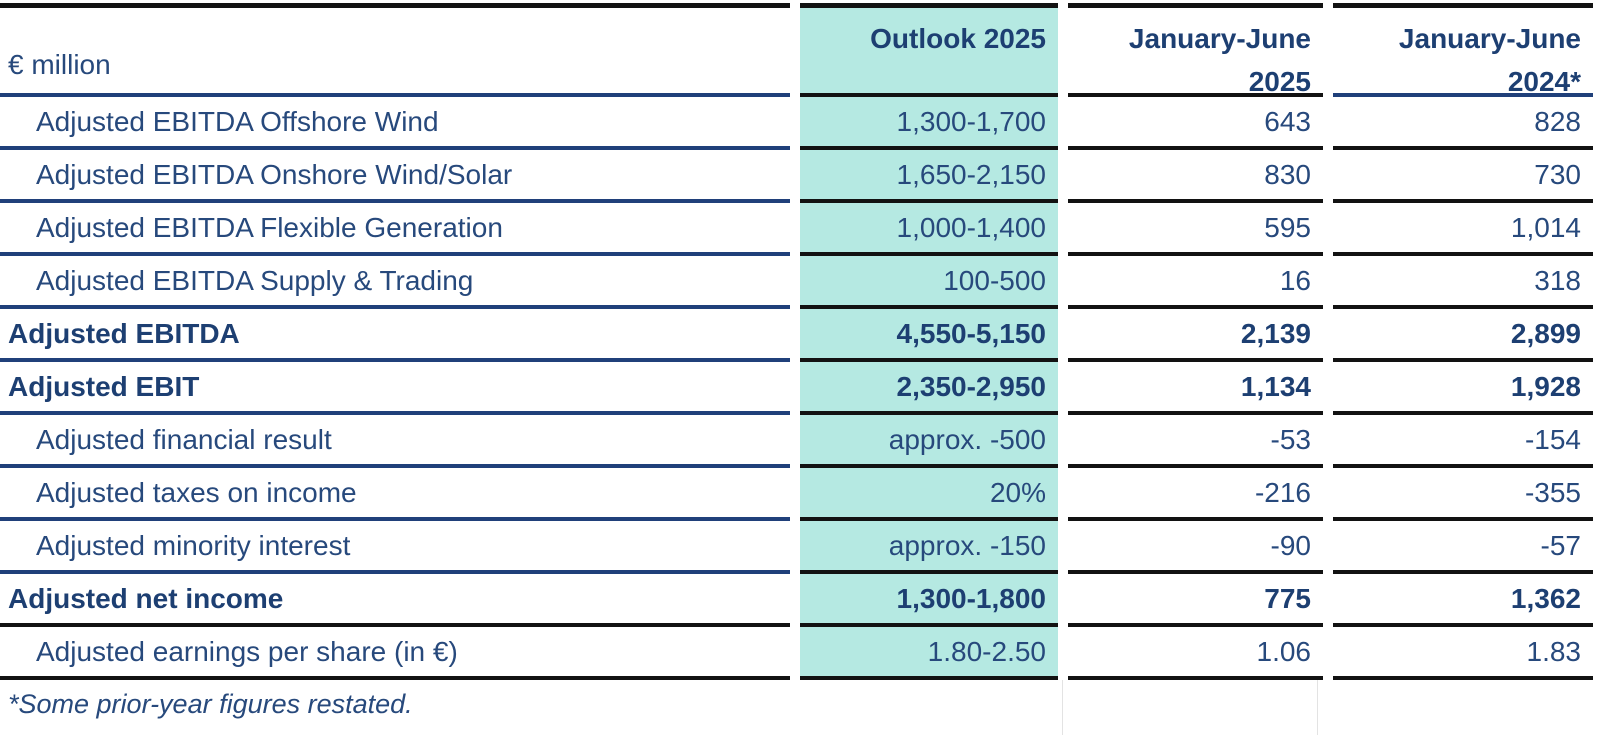 The image size is (1600, 735). Describe the element at coordinates (1463, 229) in the screenshot. I see `jan-jun-2024-value: 1,014` at that location.